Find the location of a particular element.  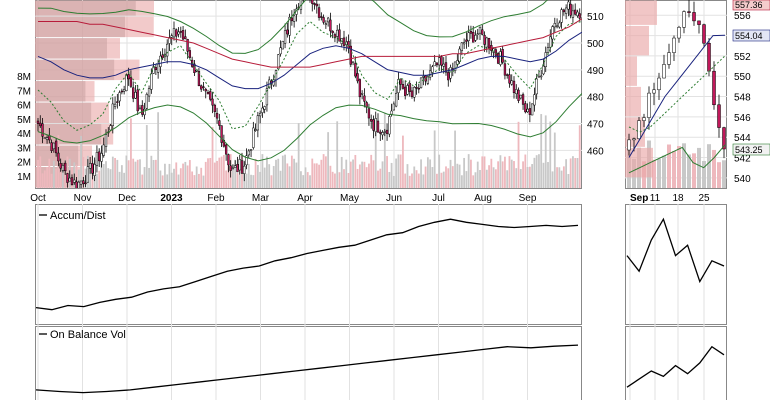

price-badge-high-label: 557.36 is located at coordinates (749, 5).